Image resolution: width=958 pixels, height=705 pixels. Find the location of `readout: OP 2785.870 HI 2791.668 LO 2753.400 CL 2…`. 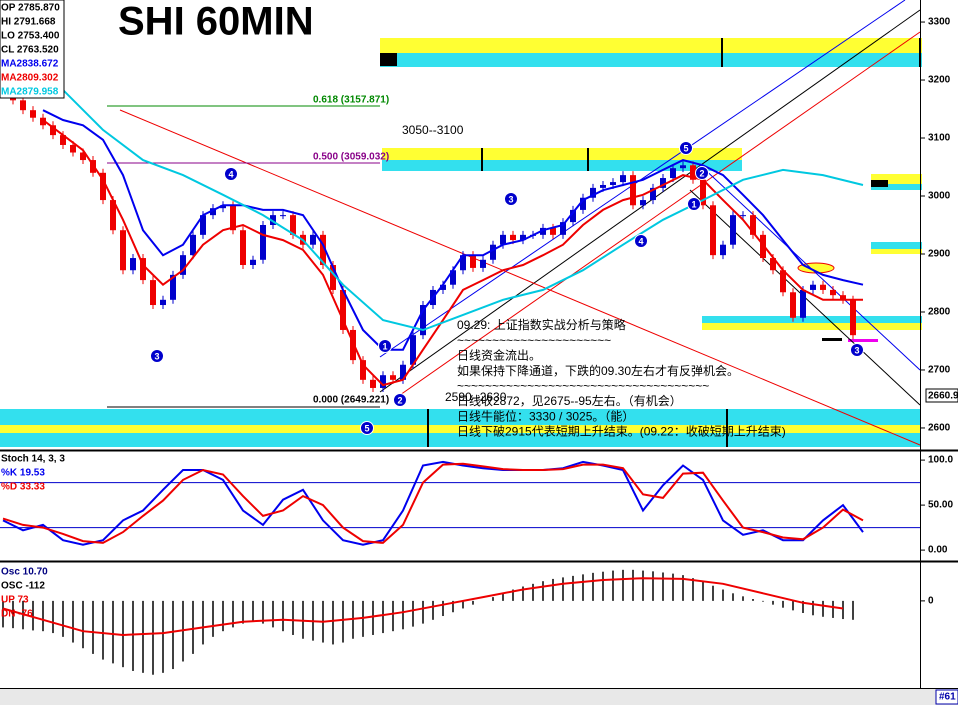

readout: OP 2785.870 HI 2791.668 LO 2753.400 CL 2… is located at coordinates (32, 49).